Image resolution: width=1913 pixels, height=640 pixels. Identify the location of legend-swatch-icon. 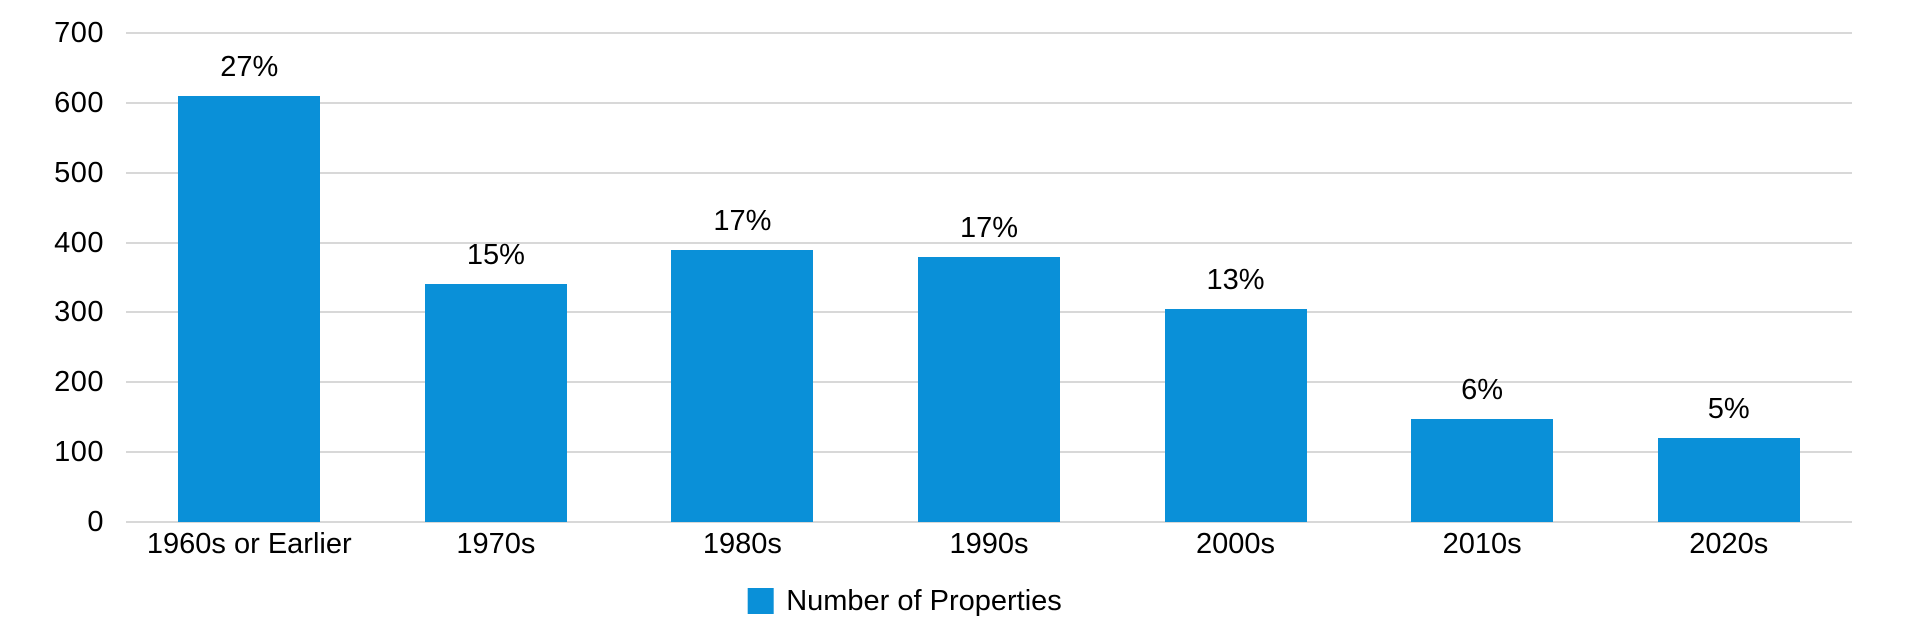
(760, 601).